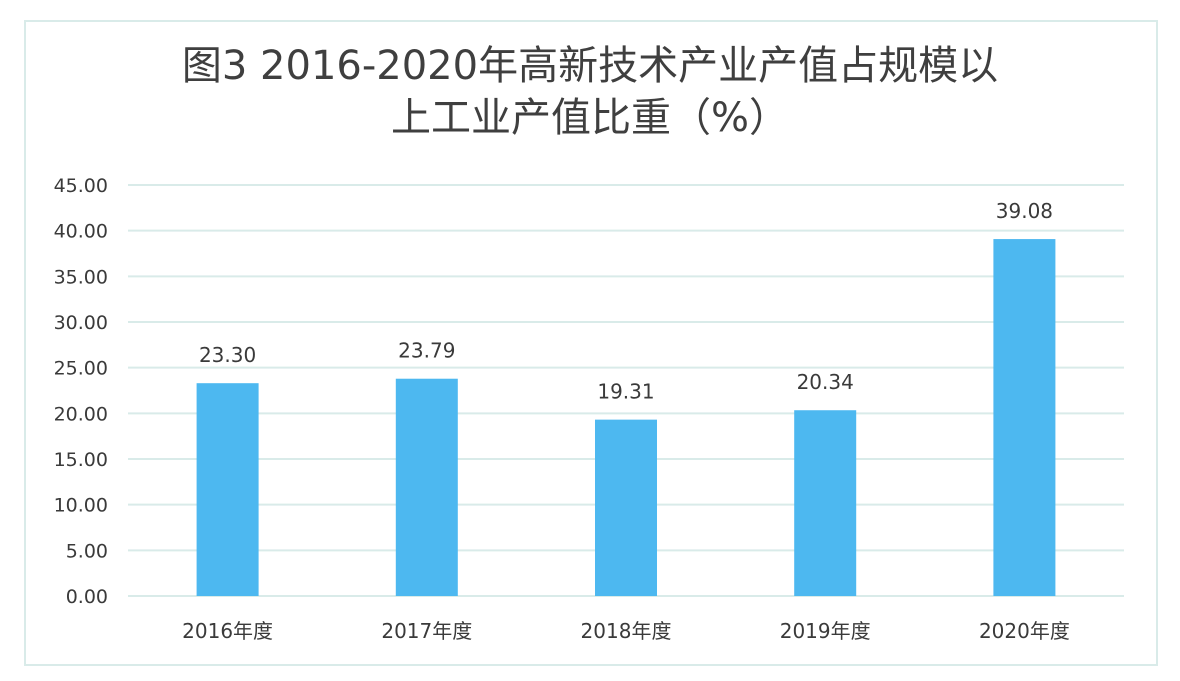 Image resolution: width=1180 pixels, height=681 pixels. What do you see at coordinates (87, 597) in the screenshot?
I see `y-tick-label: 0.00` at bounding box center [87, 597].